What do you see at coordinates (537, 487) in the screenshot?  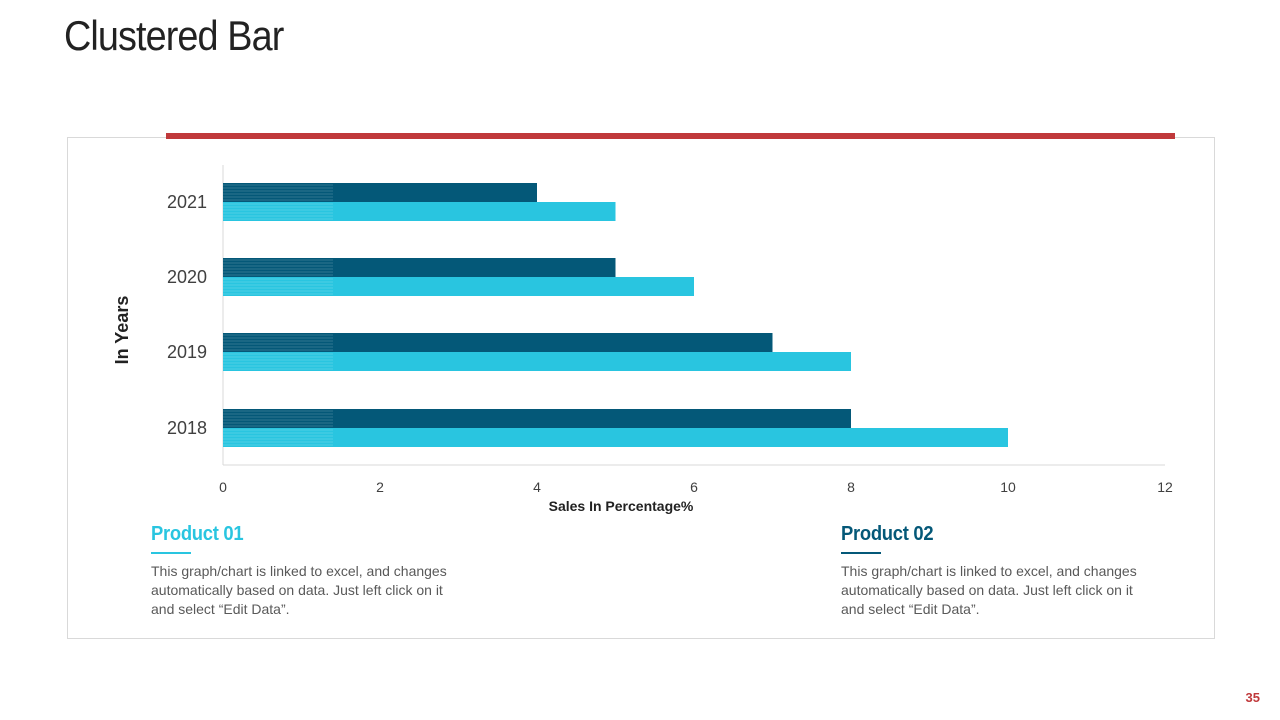 I see `x-tick-label-4: 4` at bounding box center [537, 487].